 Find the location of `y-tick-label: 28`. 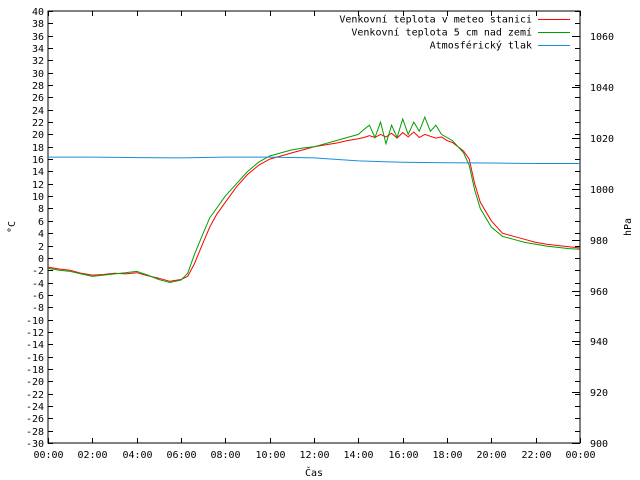

y-tick-label: 28 is located at coordinates (38, 86).